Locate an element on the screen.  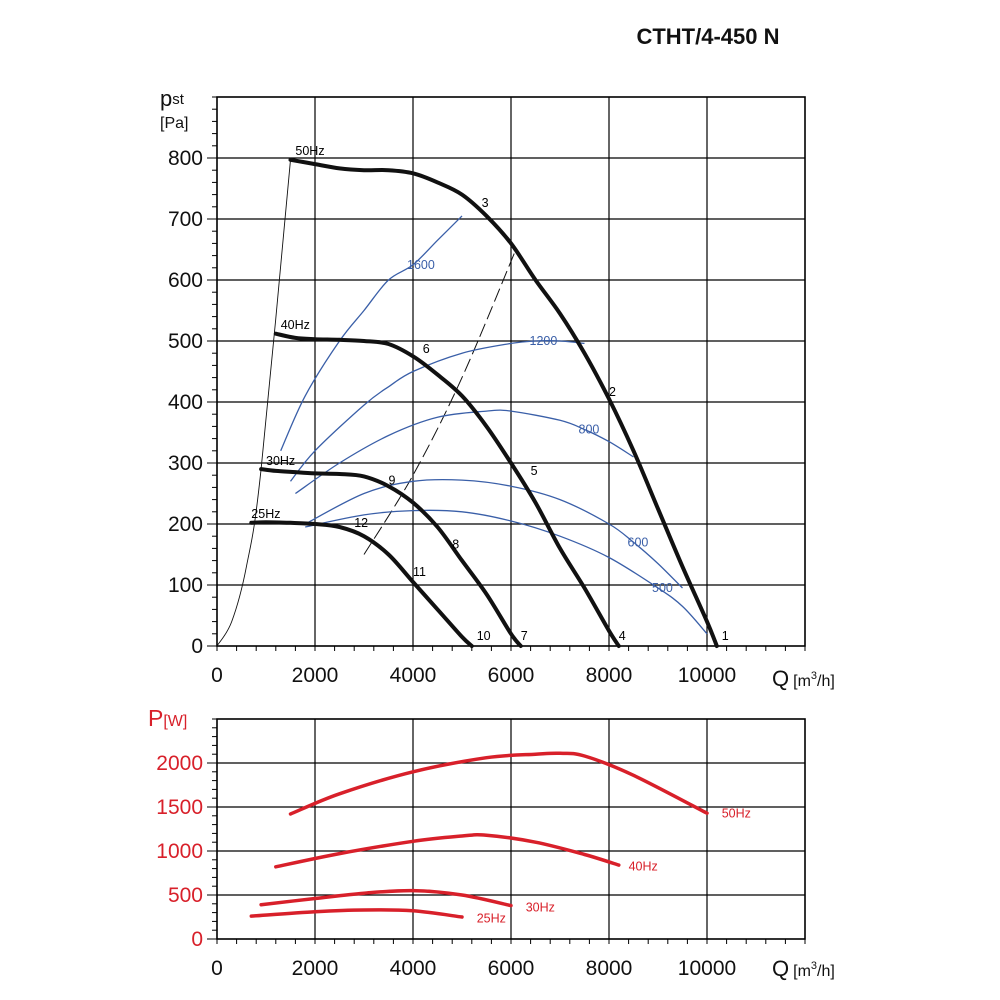
power-curve-labels: 50Hz 40Hz 30Hz 25Hz is located at coordinates (614, 866).